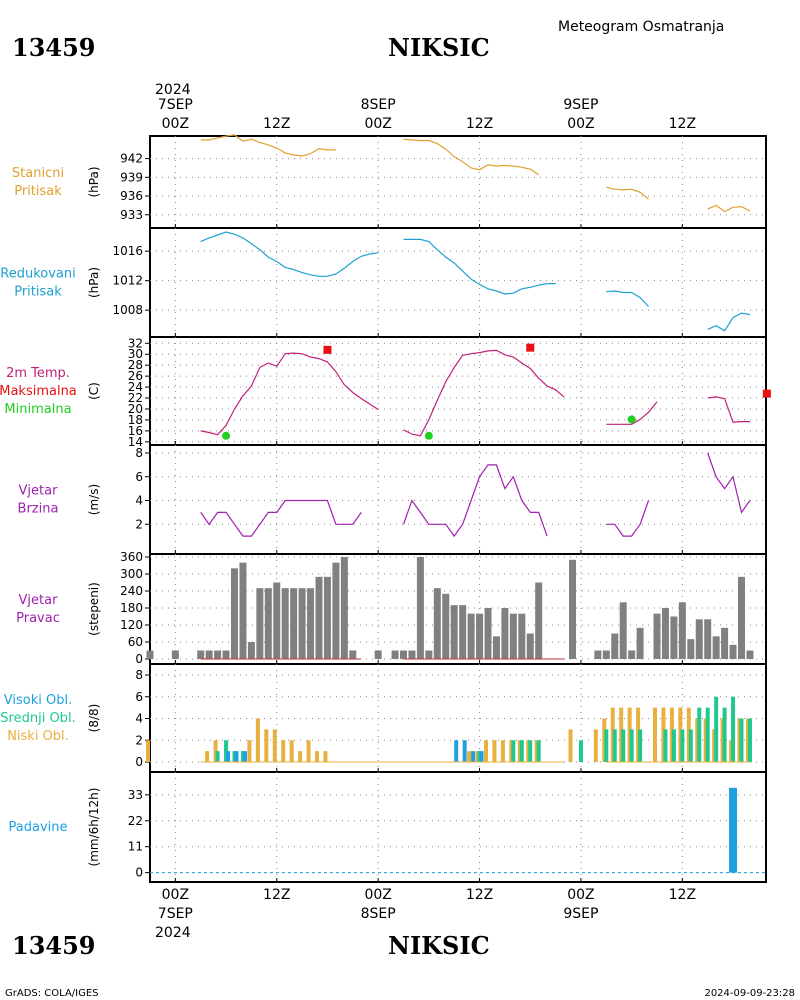  Describe the element at coordinates (127, 310) in the screenshot. I see `ytick-label: 1008` at that location.